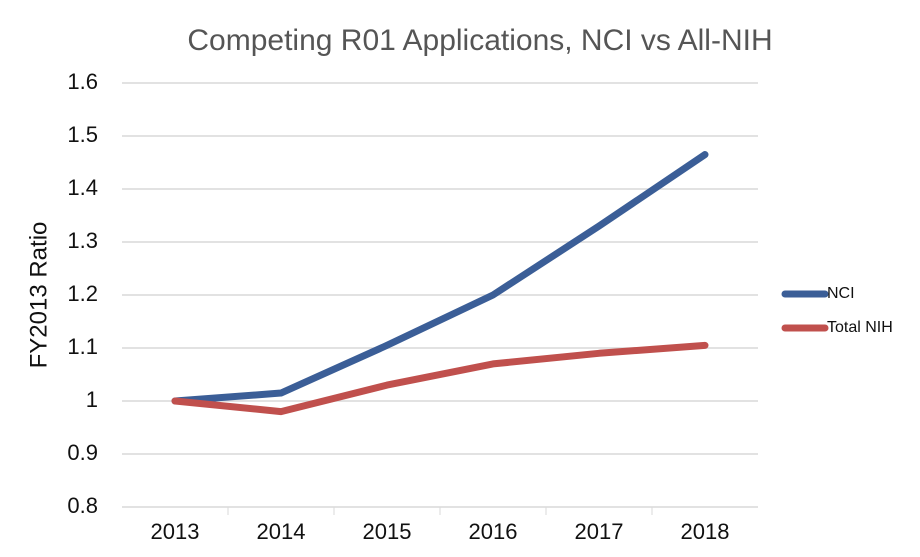 The width and height of the screenshot is (920, 557). I want to click on legend-label: Total NIH, so click(860, 327).